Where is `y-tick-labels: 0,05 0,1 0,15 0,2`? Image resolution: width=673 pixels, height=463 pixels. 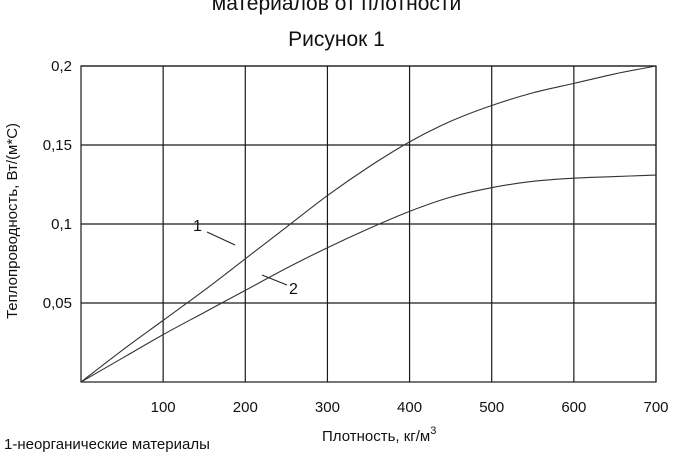
y-tick-labels: 0,05 0,1 0,15 0,2 is located at coordinates (57, 185).